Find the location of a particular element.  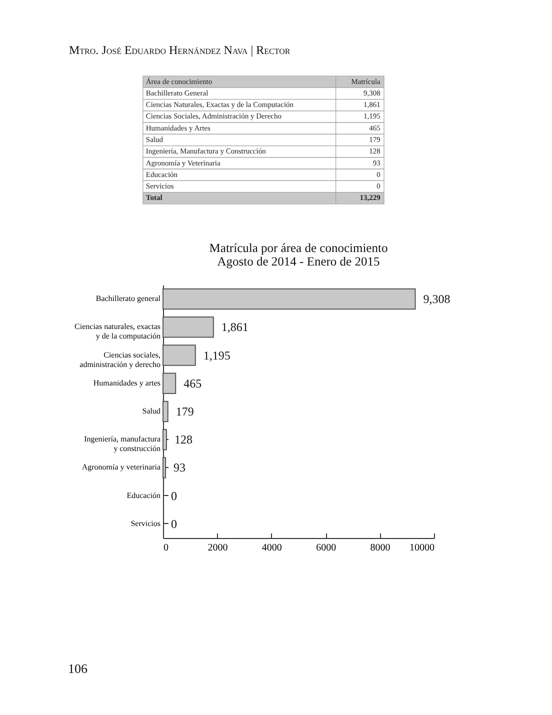

chart-subtitle: Agosto de 2014 - Enero de 2015 is located at coordinates (298, 261).